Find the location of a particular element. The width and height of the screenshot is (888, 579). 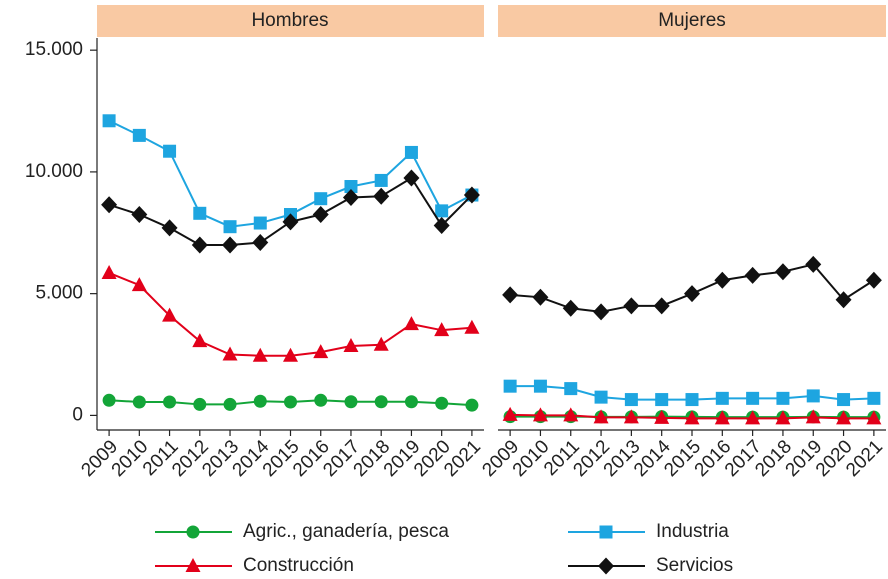

y-tick-label: 0 is located at coordinates (77, 414).